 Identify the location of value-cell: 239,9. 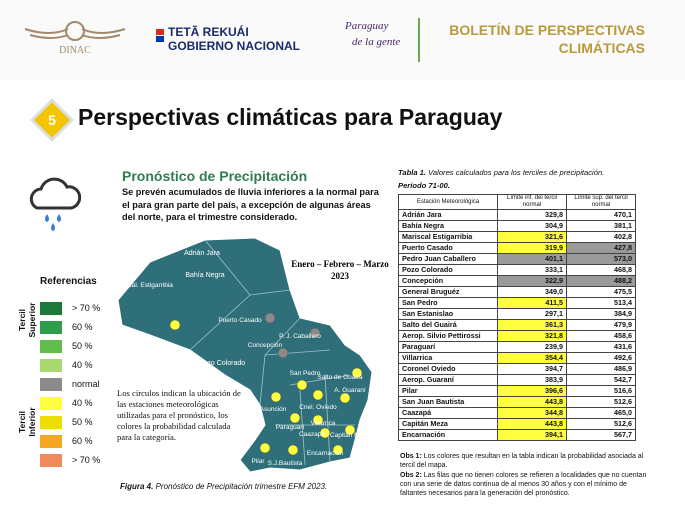
(532, 347).